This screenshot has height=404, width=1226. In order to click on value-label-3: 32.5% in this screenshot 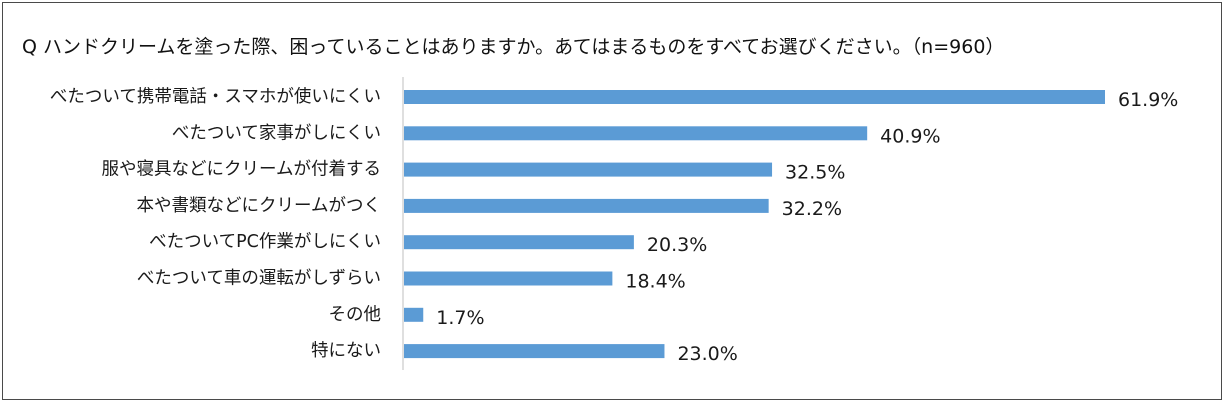, I will do `click(815, 173)`.